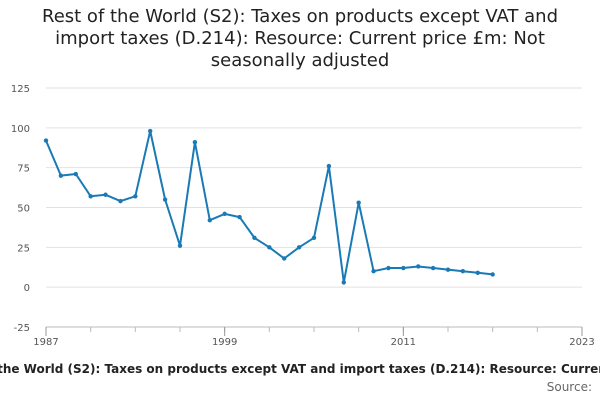  I want to click on y-tick-label: -25, so click(22, 328).